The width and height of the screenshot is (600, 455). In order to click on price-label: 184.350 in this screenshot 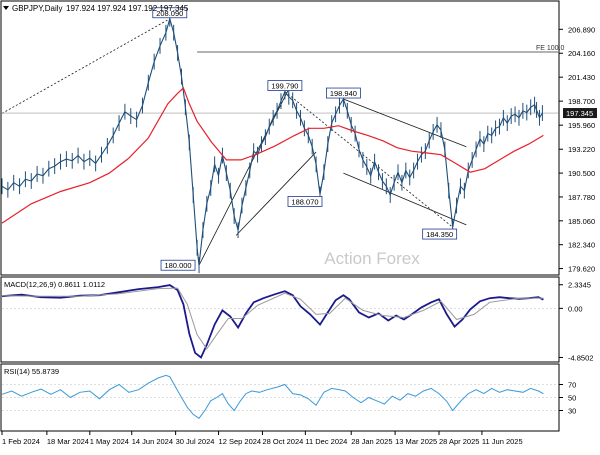, I will do `click(439, 234)`.